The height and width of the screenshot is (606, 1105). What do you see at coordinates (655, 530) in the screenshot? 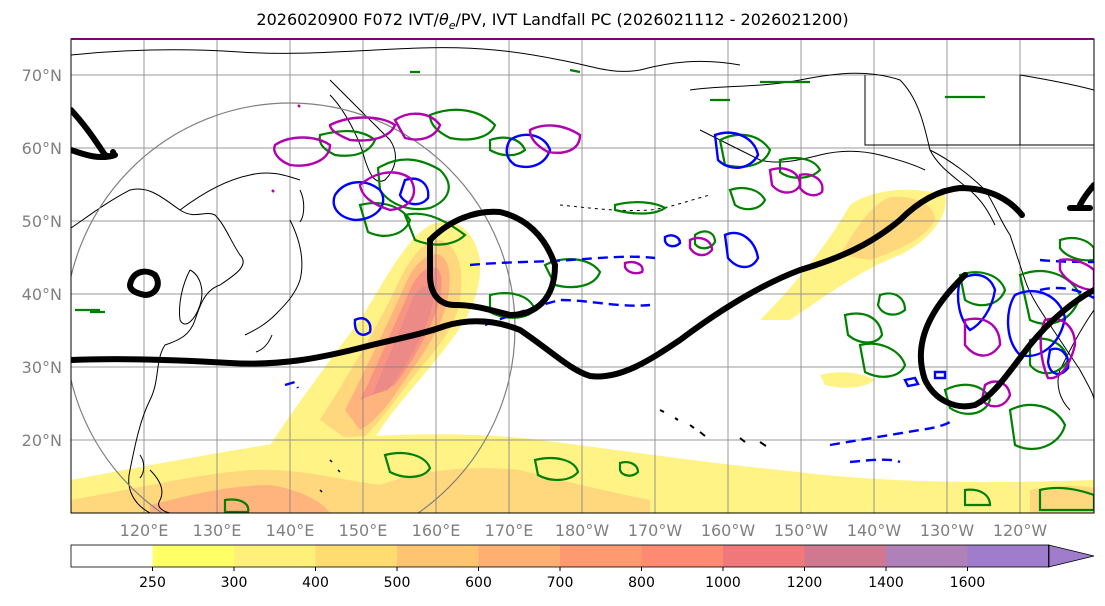
I see `lon-label-170w: 170°W` at bounding box center [655, 530].